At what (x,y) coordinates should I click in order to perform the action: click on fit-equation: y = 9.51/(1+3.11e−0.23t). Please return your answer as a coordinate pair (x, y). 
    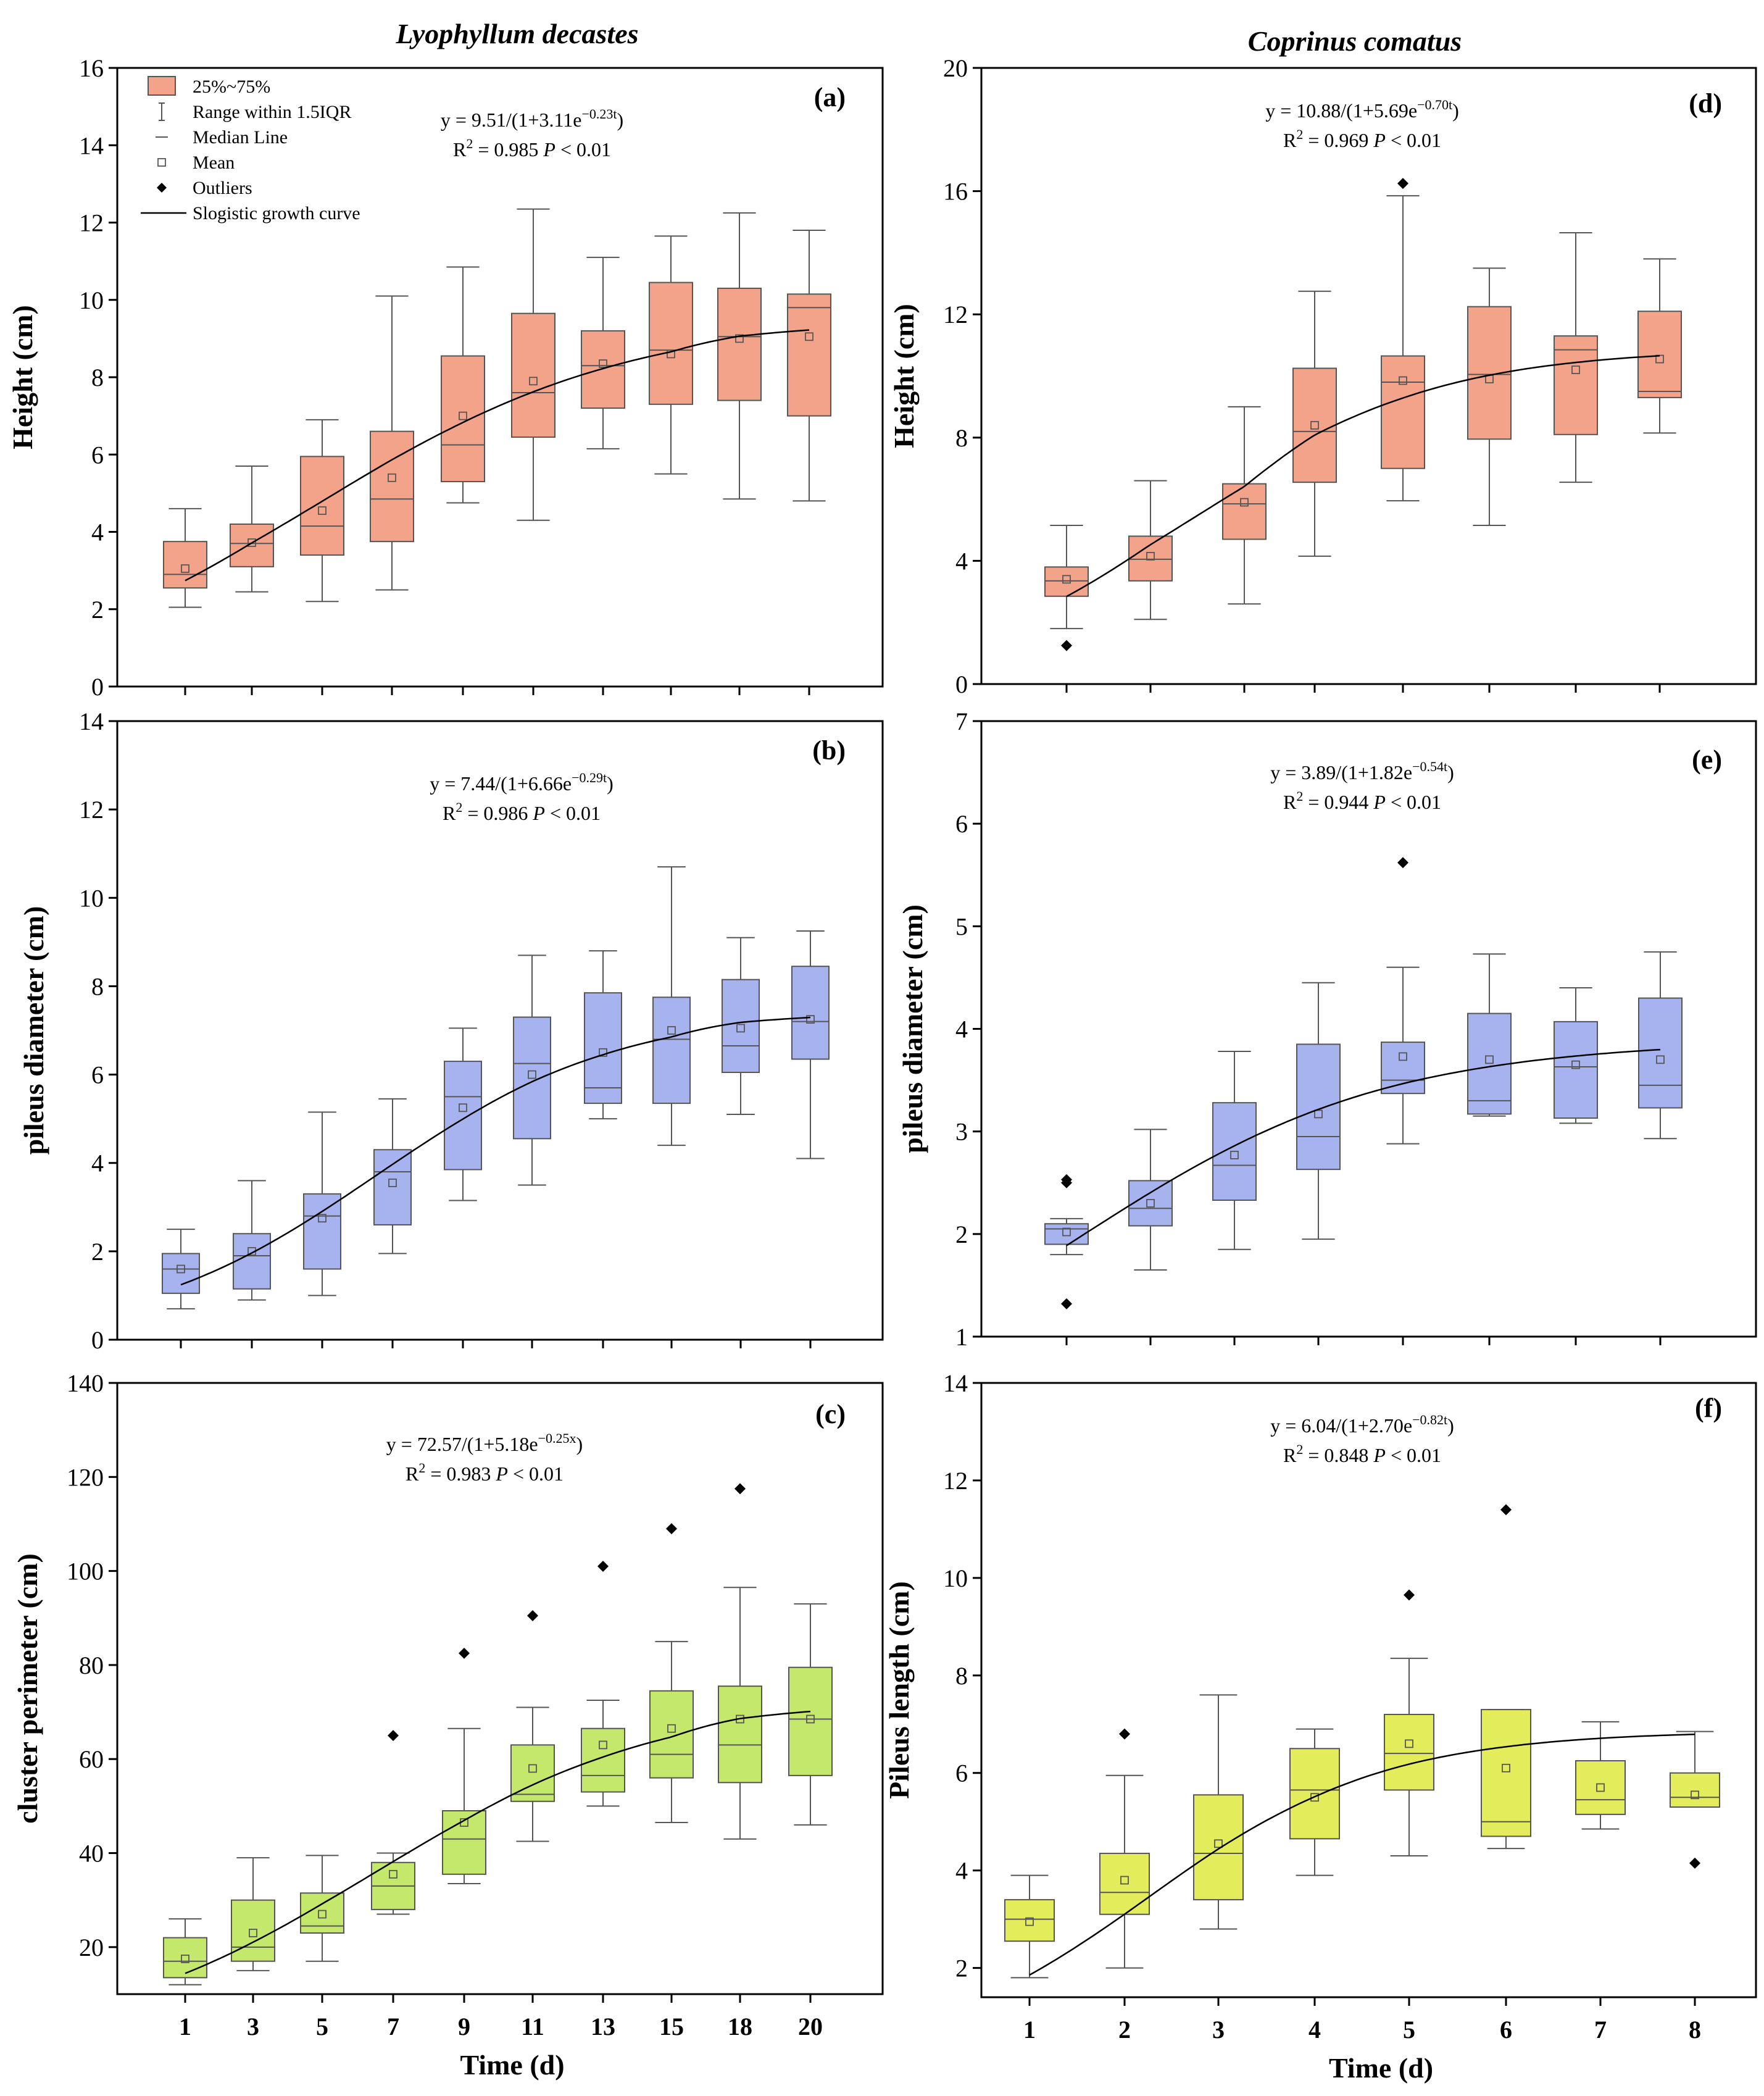
    Looking at the image, I should click on (532, 118).